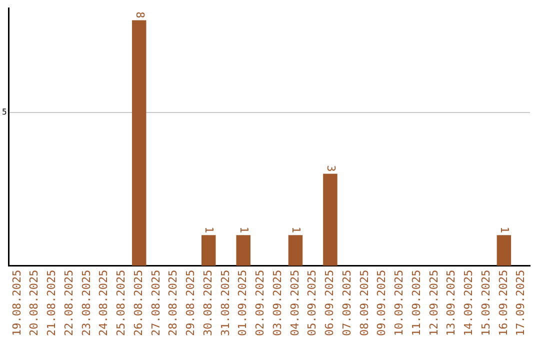 The image size is (540, 340). Describe the element at coordinates (121, 303) in the screenshot. I see `x-tick-label: 25.08.2025` at that location.